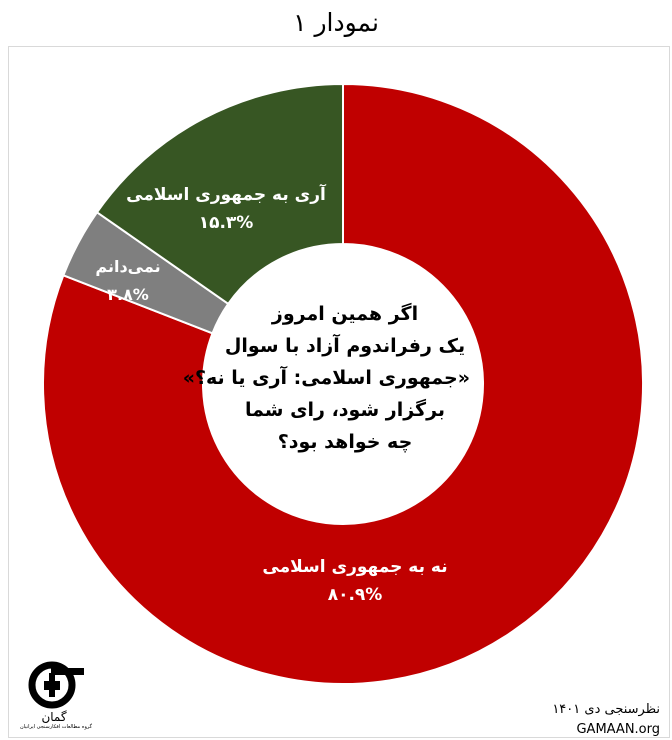 The height and width of the screenshot is (740, 672). What do you see at coordinates (226, 194) in the screenshot?
I see `slice-label-2: آری به جمهوری اسلامی` at bounding box center [226, 194].